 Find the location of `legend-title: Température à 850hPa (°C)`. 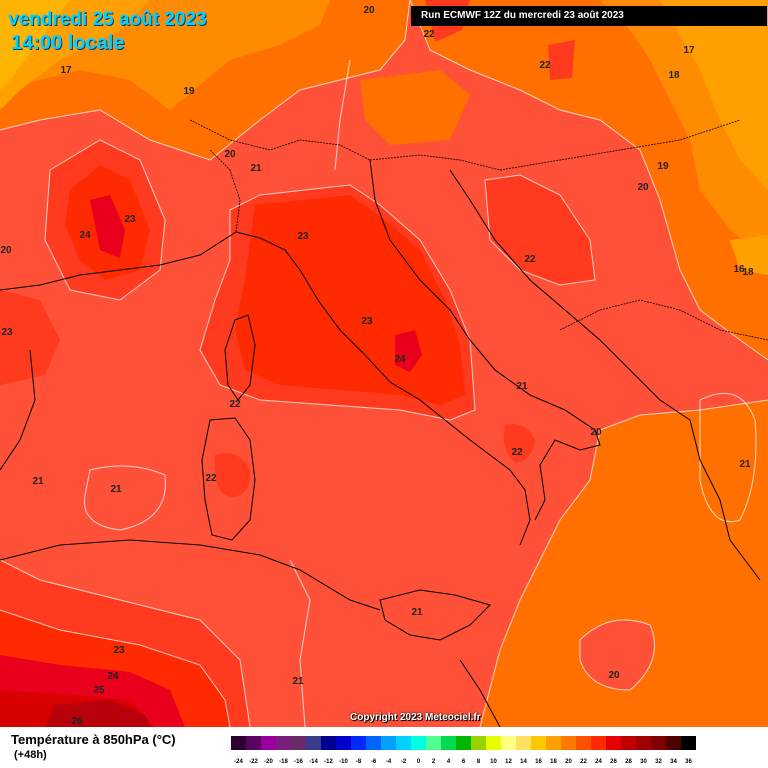

legend-title: Température à 850hPa (°C) is located at coordinates (93, 739).